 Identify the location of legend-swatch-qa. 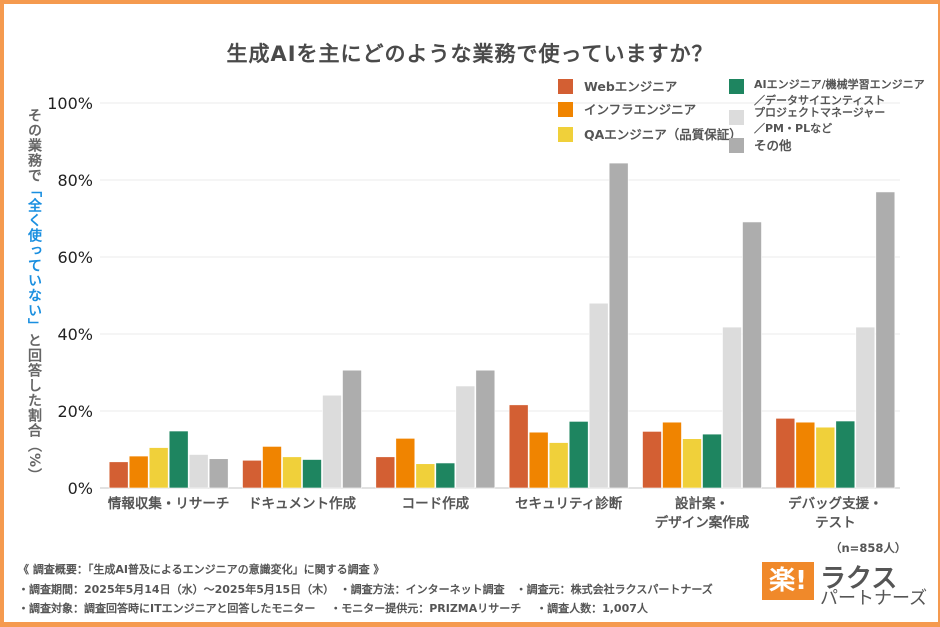
(565, 134).